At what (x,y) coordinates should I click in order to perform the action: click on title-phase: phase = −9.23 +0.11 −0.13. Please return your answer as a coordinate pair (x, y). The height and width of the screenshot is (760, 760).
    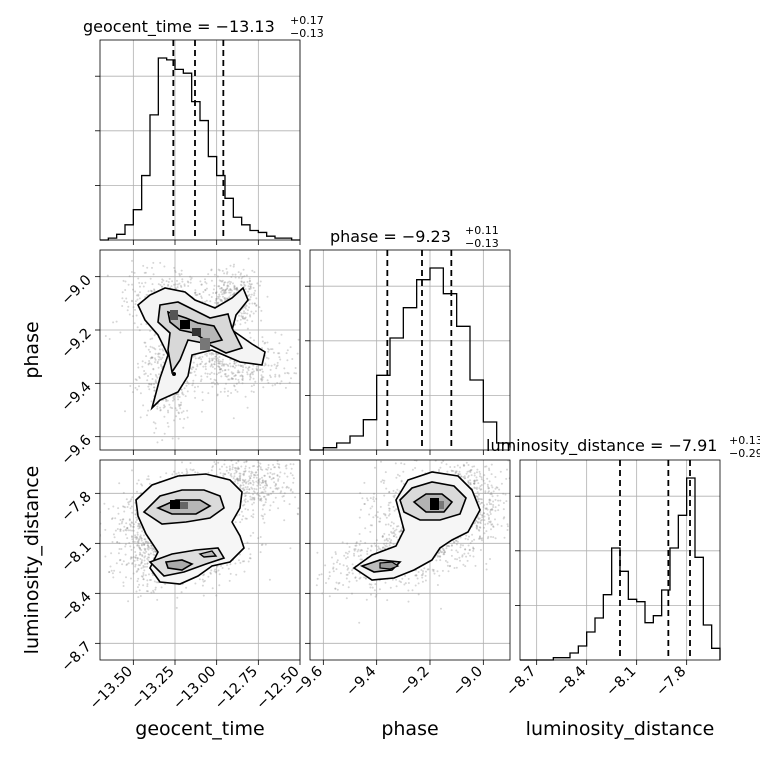
    Looking at the image, I should click on (414, 237).